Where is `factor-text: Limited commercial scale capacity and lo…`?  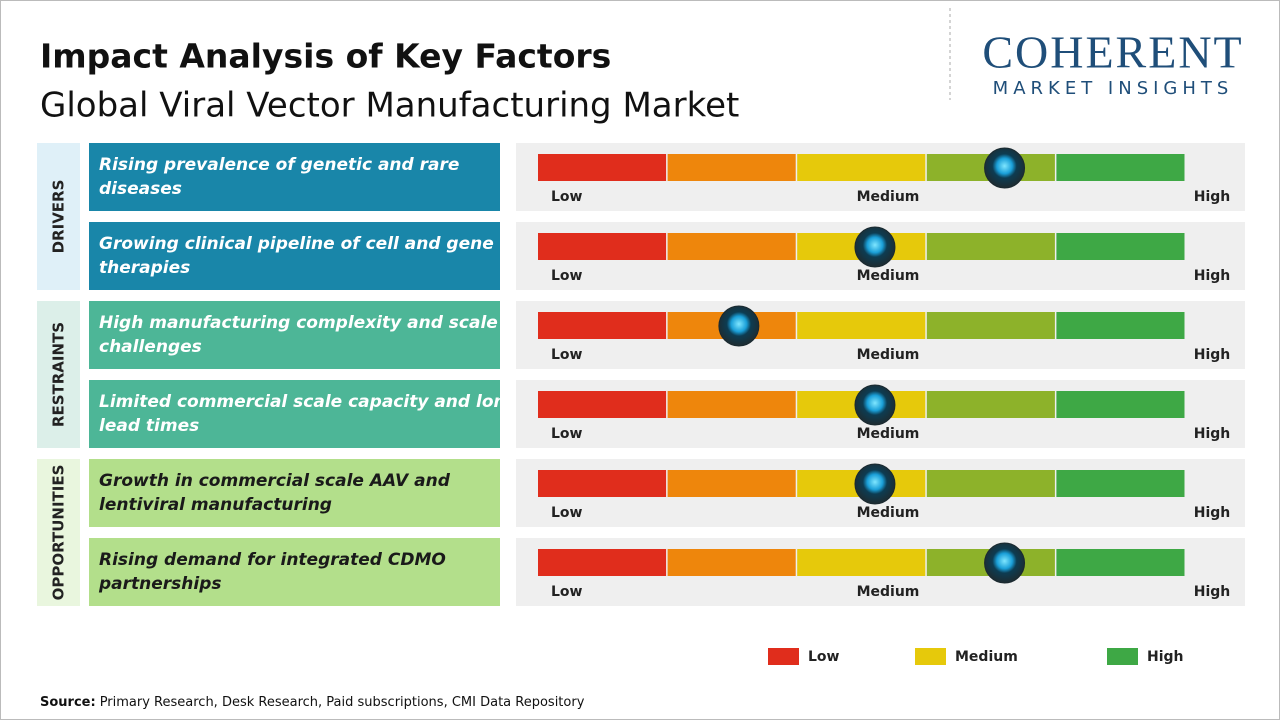
factor-text: Limited commercial scale capacity and lo… is located at coordinates (308, 414).